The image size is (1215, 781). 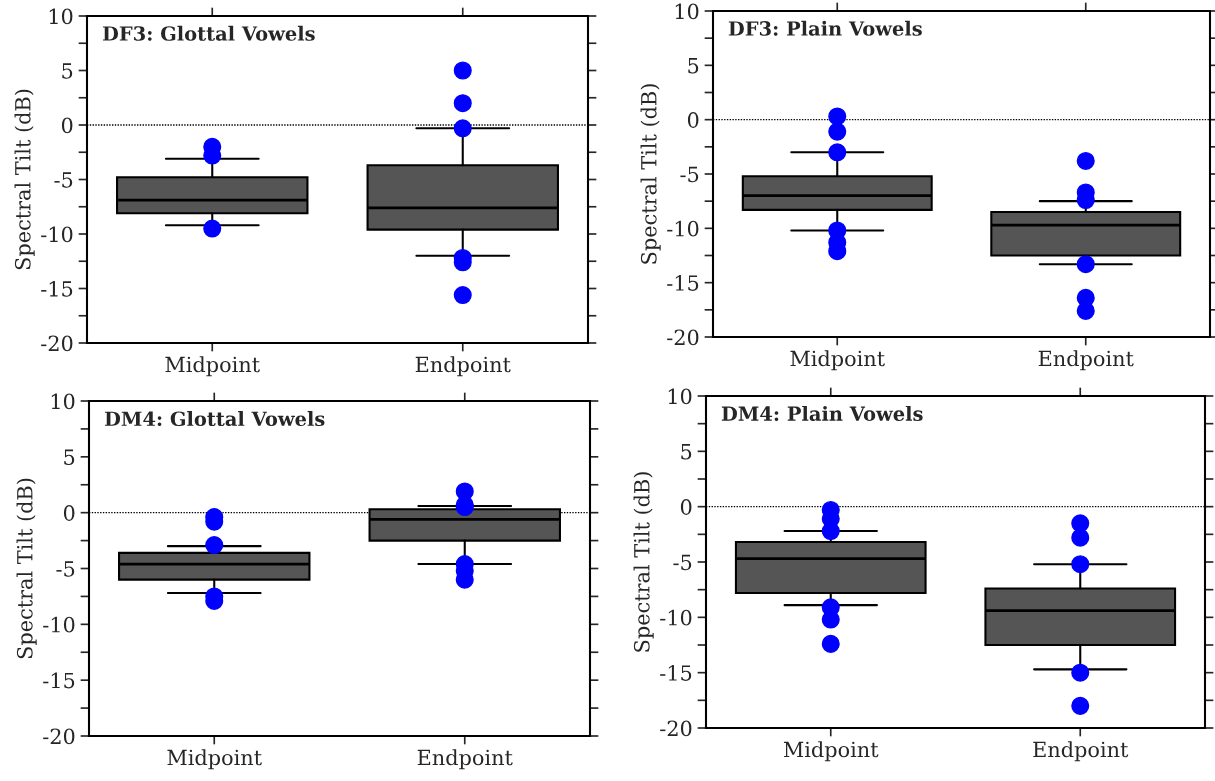 I want to click on chart-title: DM4: Plain Vowels, so click(x=822, y=413).